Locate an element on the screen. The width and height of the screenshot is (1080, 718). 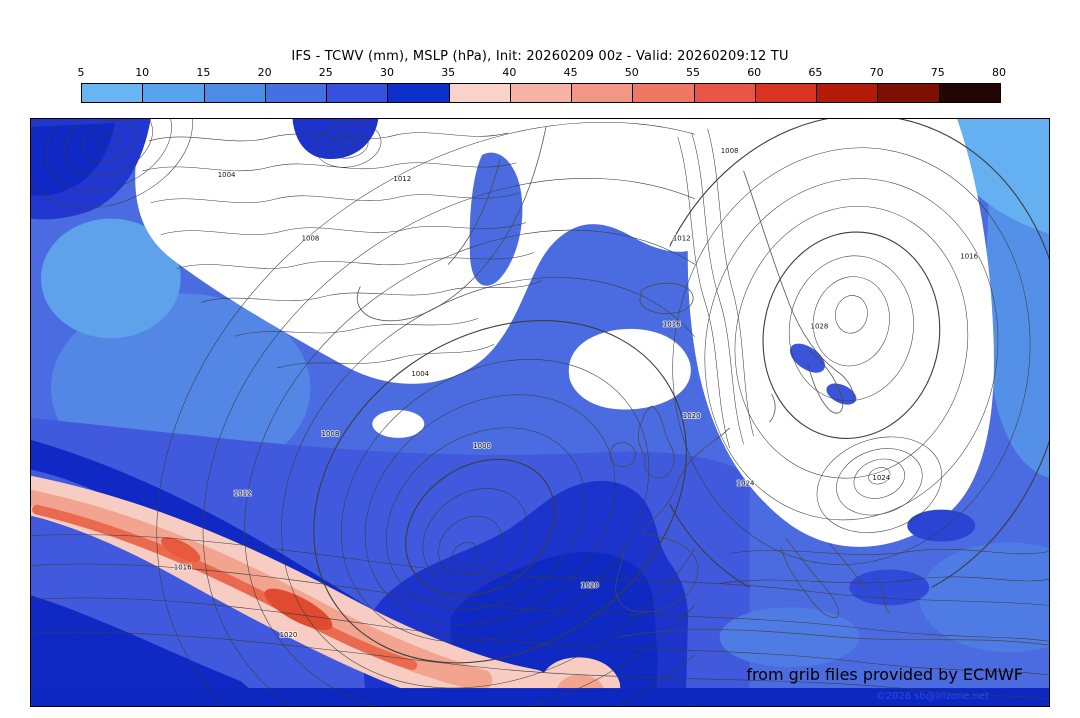
colorbar-tick-label: 25 is located at coordinates (325, 72).